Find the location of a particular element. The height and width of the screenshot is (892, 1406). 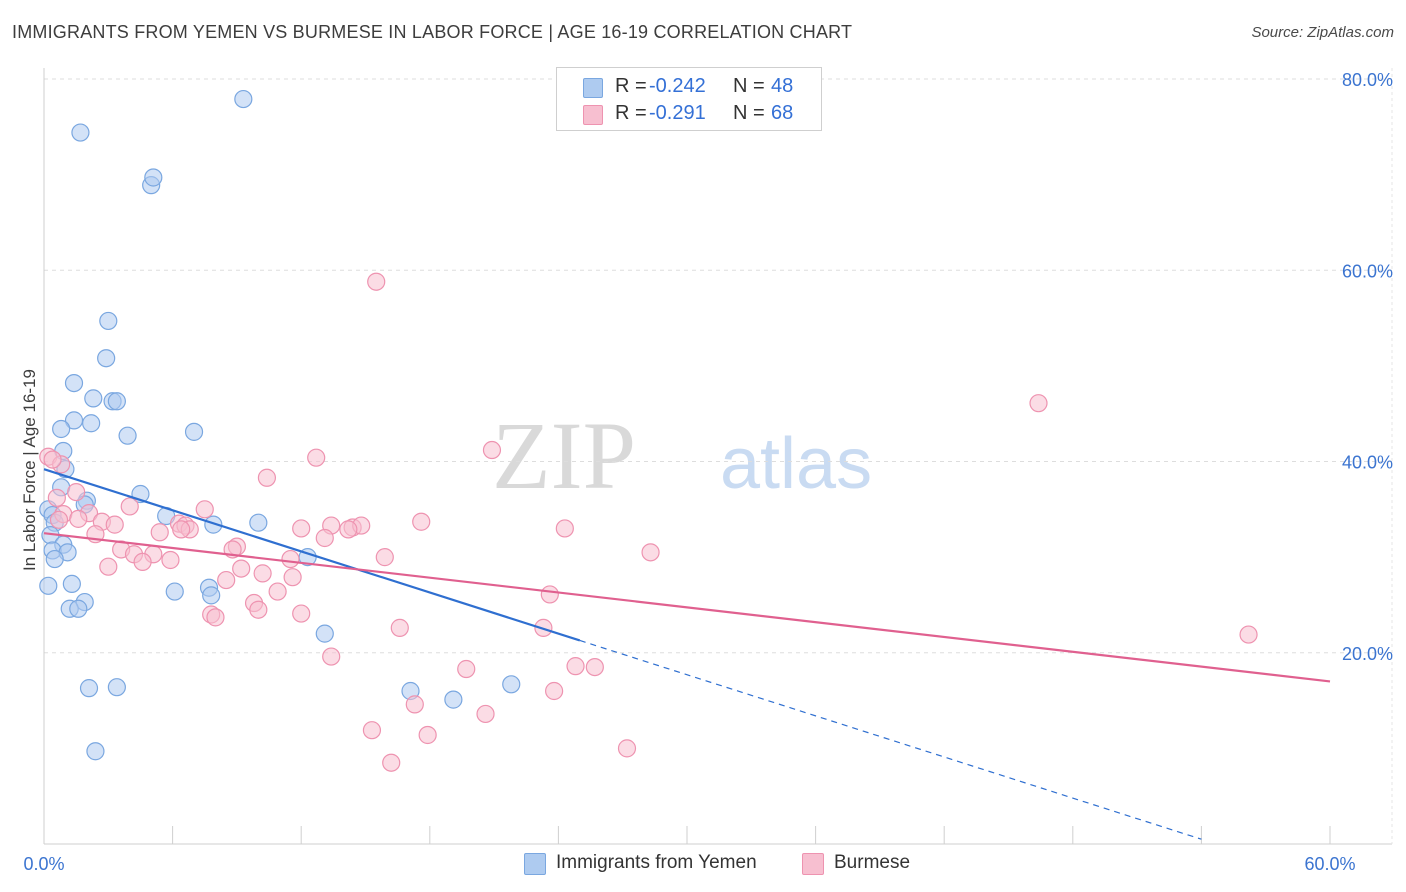

burmese-n-value: 68 is located at coordinates (782, 113).